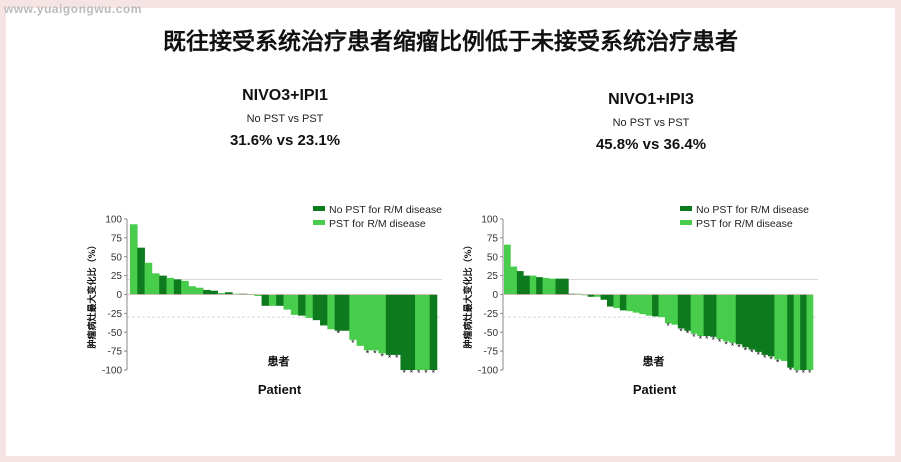  What do you see at coordinates (112, 371) in the screenshot?
I see `y-tick-label: -100` at bounding box center [112, 371].